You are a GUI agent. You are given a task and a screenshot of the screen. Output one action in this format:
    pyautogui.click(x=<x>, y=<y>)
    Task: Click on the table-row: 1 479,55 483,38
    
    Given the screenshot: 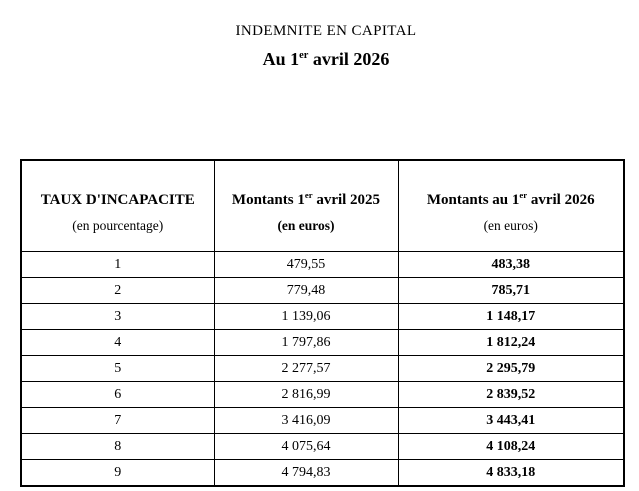 What is the action you would take?
    pyautogui.click(x=322, y=264)
    